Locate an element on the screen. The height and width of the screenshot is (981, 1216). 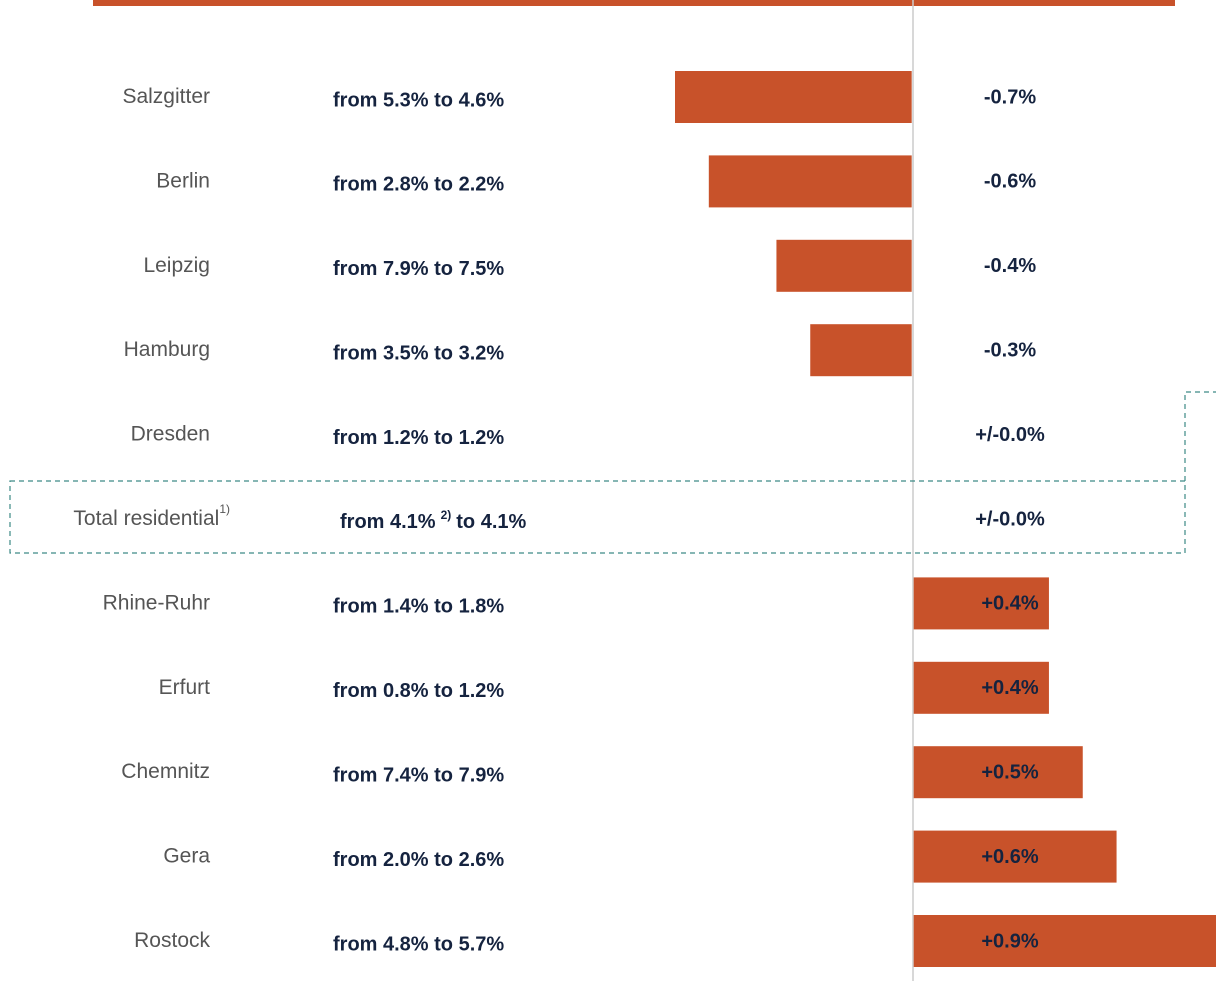
range-label: from 2.0% to 2.6% is located at coordinates (418, 860).